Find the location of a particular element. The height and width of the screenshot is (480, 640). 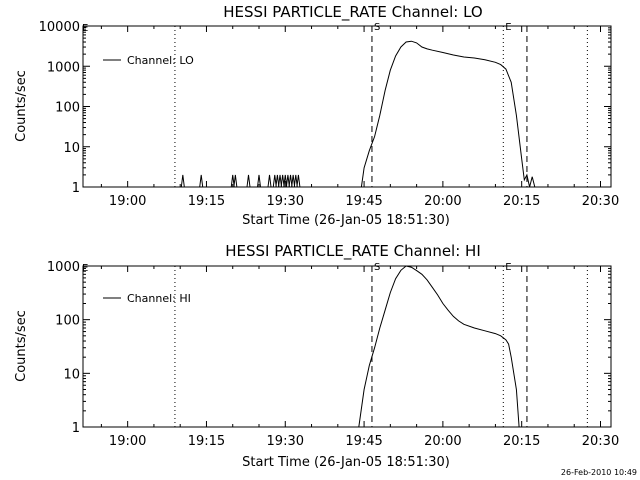

y-tick-label: 10000 is located at coordinates (59, 27).